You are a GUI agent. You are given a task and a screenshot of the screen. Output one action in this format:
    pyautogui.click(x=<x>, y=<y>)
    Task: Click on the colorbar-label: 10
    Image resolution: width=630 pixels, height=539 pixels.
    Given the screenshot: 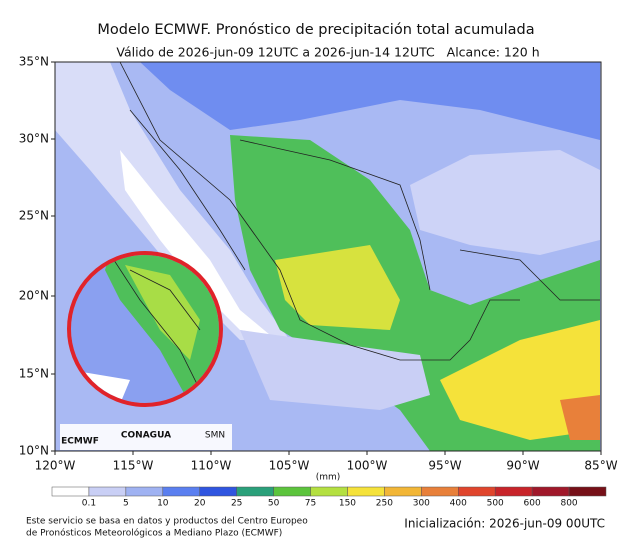 What is the action you would take?
    pyautogui.click(x=163, y=504)
    